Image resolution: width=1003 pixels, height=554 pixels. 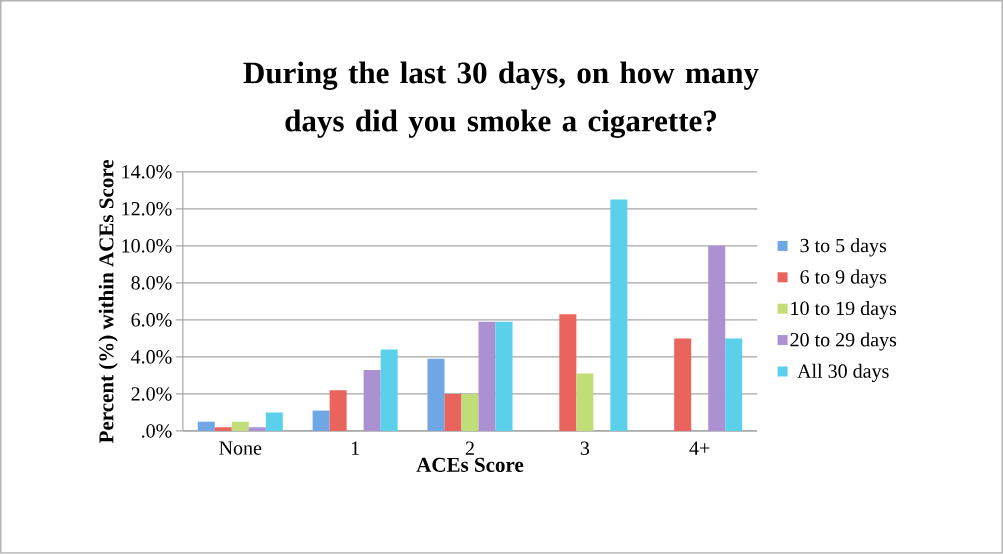 What do you see at coordinates (843, 373) in the screenshot?
I see `legend-label: All 30 days` at bounding box center [843, 373].